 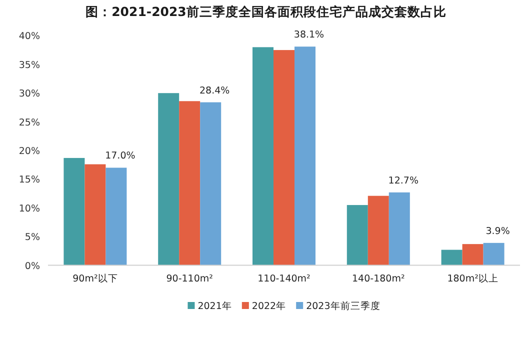 I want to click on y-tick-label: 5%, so click(x=32, y=238).